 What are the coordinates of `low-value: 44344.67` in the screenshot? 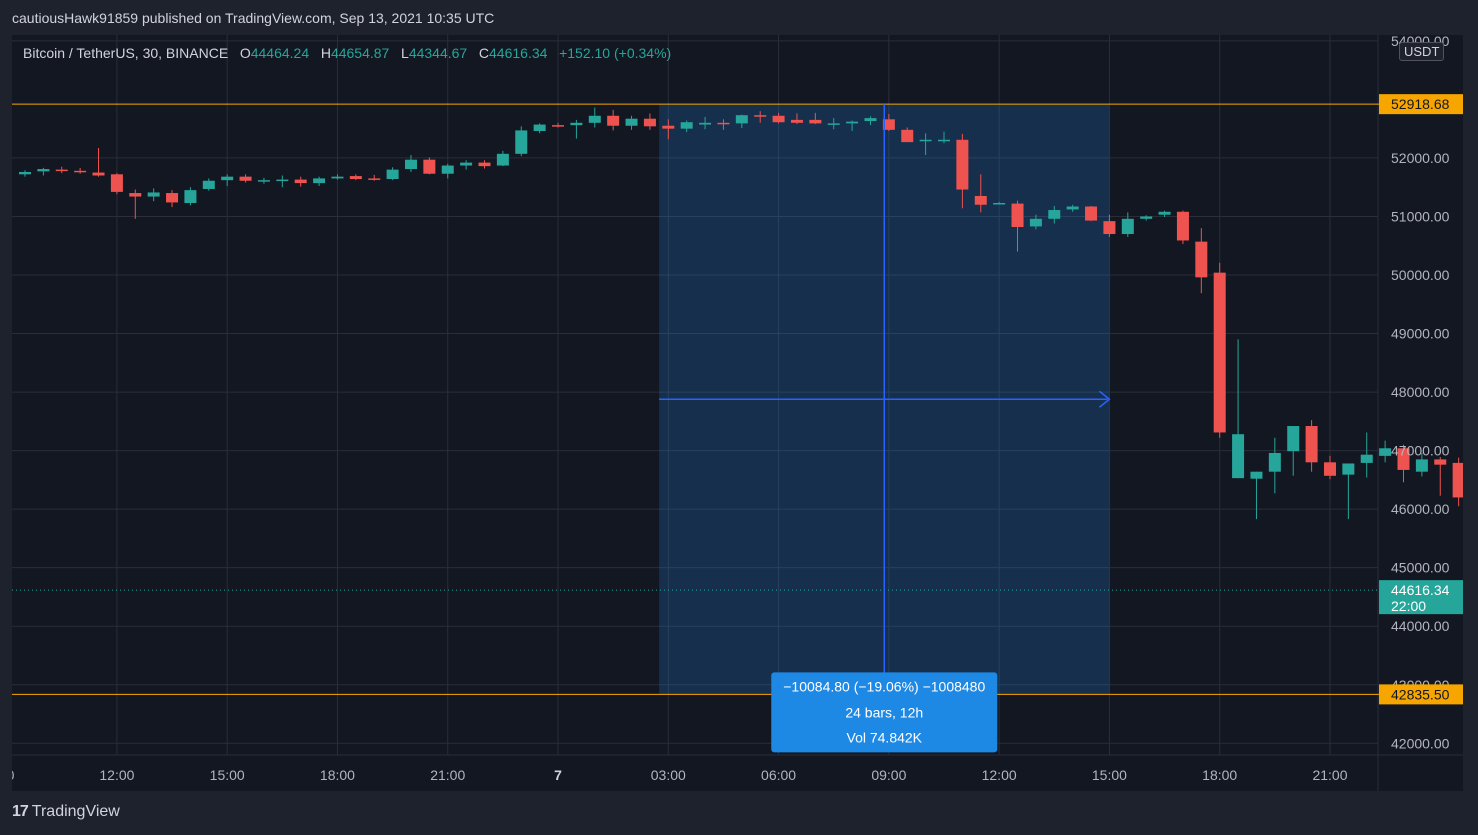 It's located at (438, 53).